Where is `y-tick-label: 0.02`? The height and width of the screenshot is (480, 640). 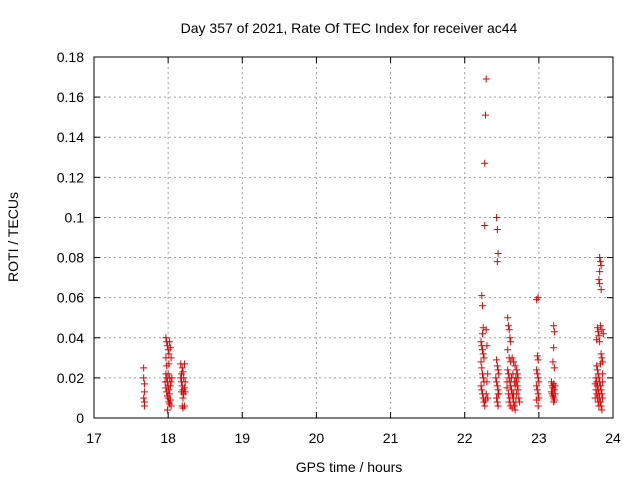
y-tick-label: 0.02 is located at coordinates (70, 378).